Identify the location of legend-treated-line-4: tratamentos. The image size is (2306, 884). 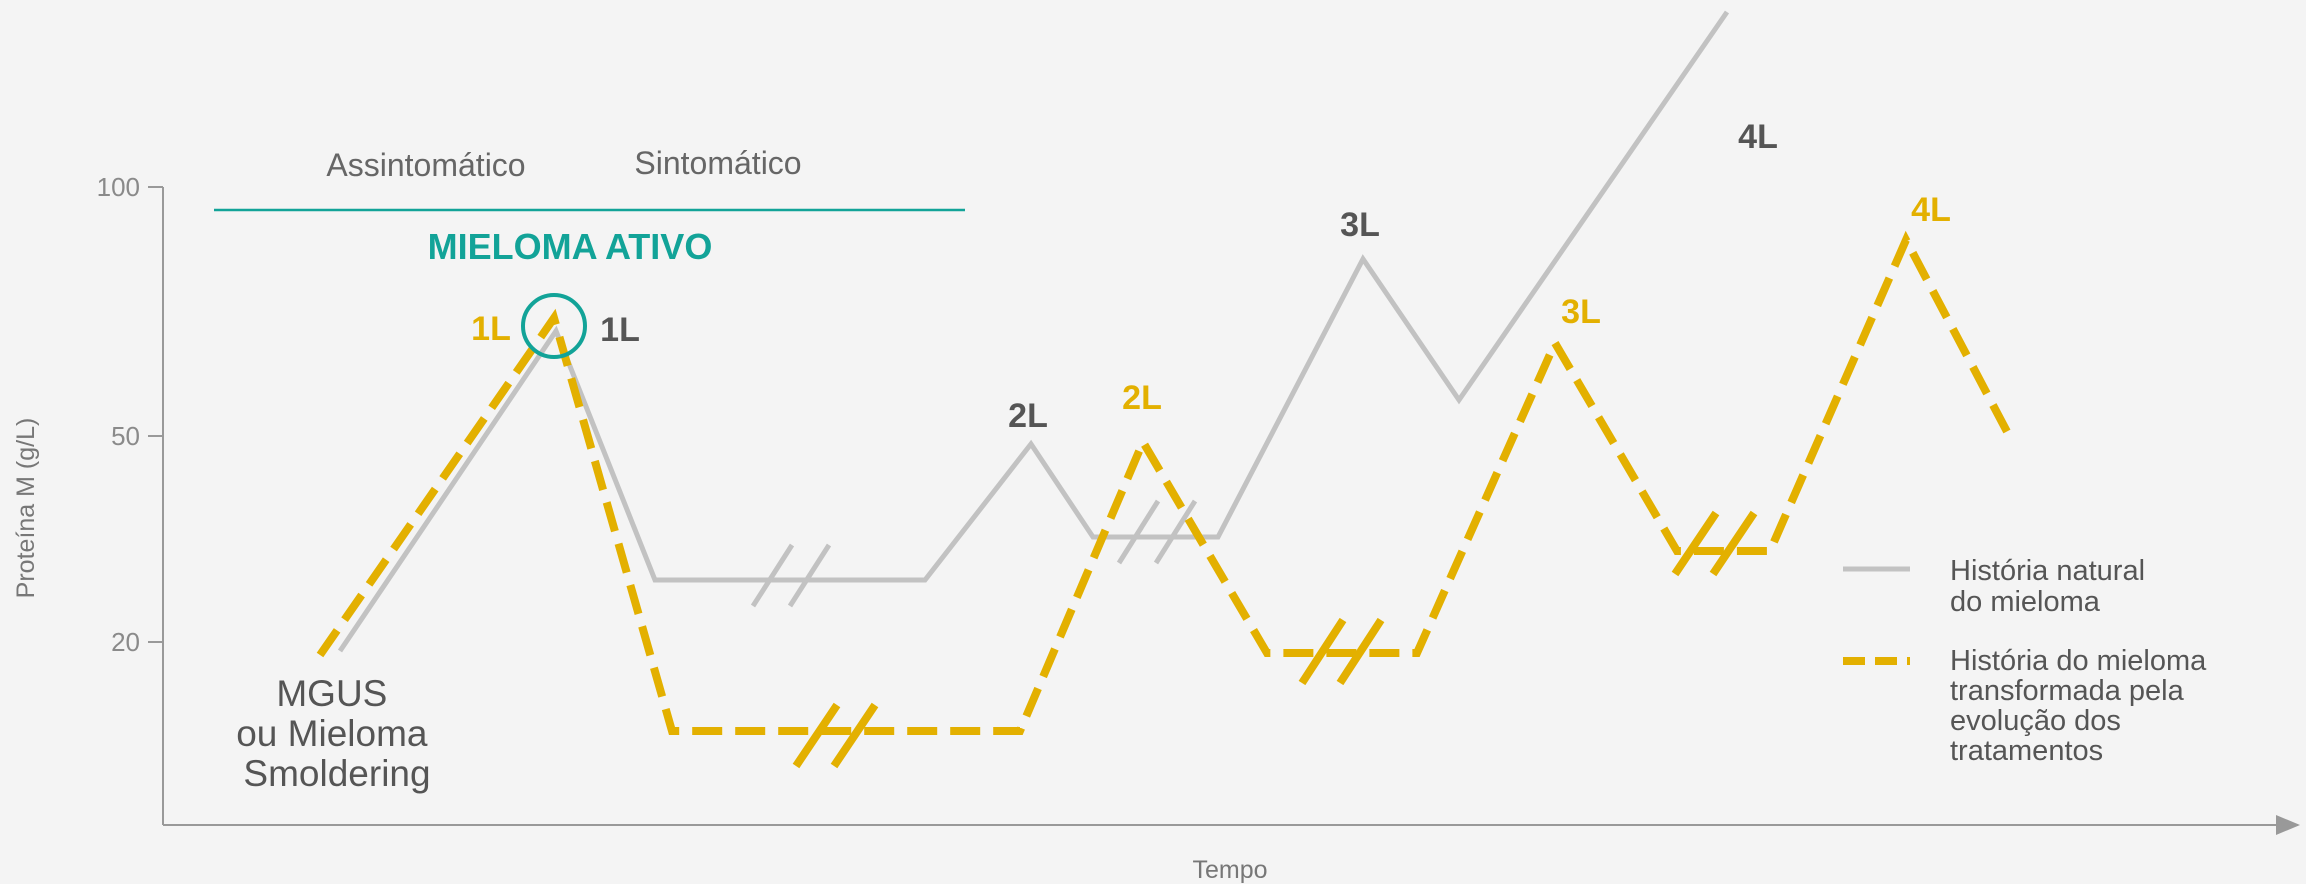
(2026, 751).